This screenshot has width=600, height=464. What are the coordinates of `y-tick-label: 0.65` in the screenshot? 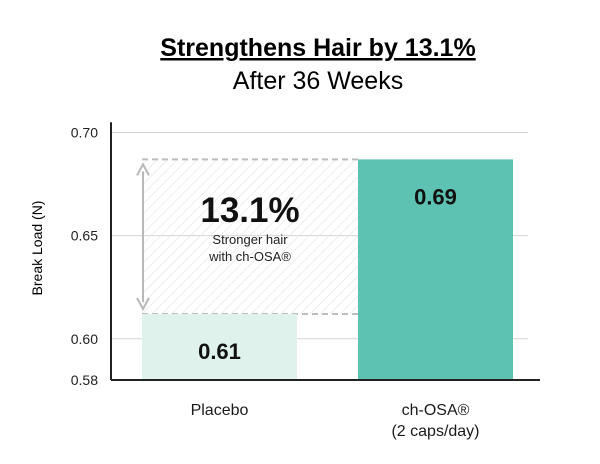 It's located at (84, 236).